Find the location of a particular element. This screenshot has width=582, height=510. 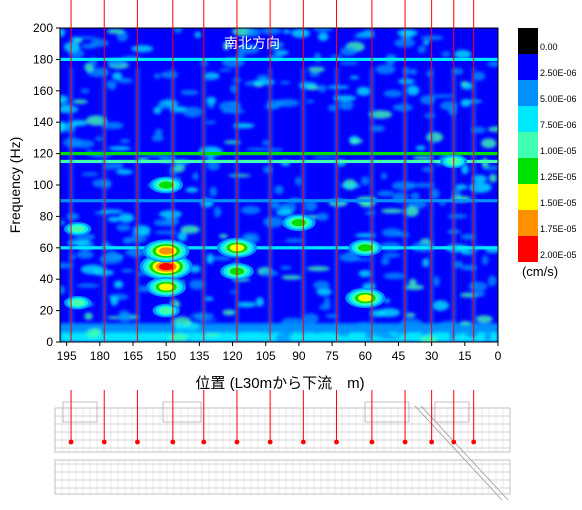

y-tick-label: 100 is located at coordinates (43, 185).